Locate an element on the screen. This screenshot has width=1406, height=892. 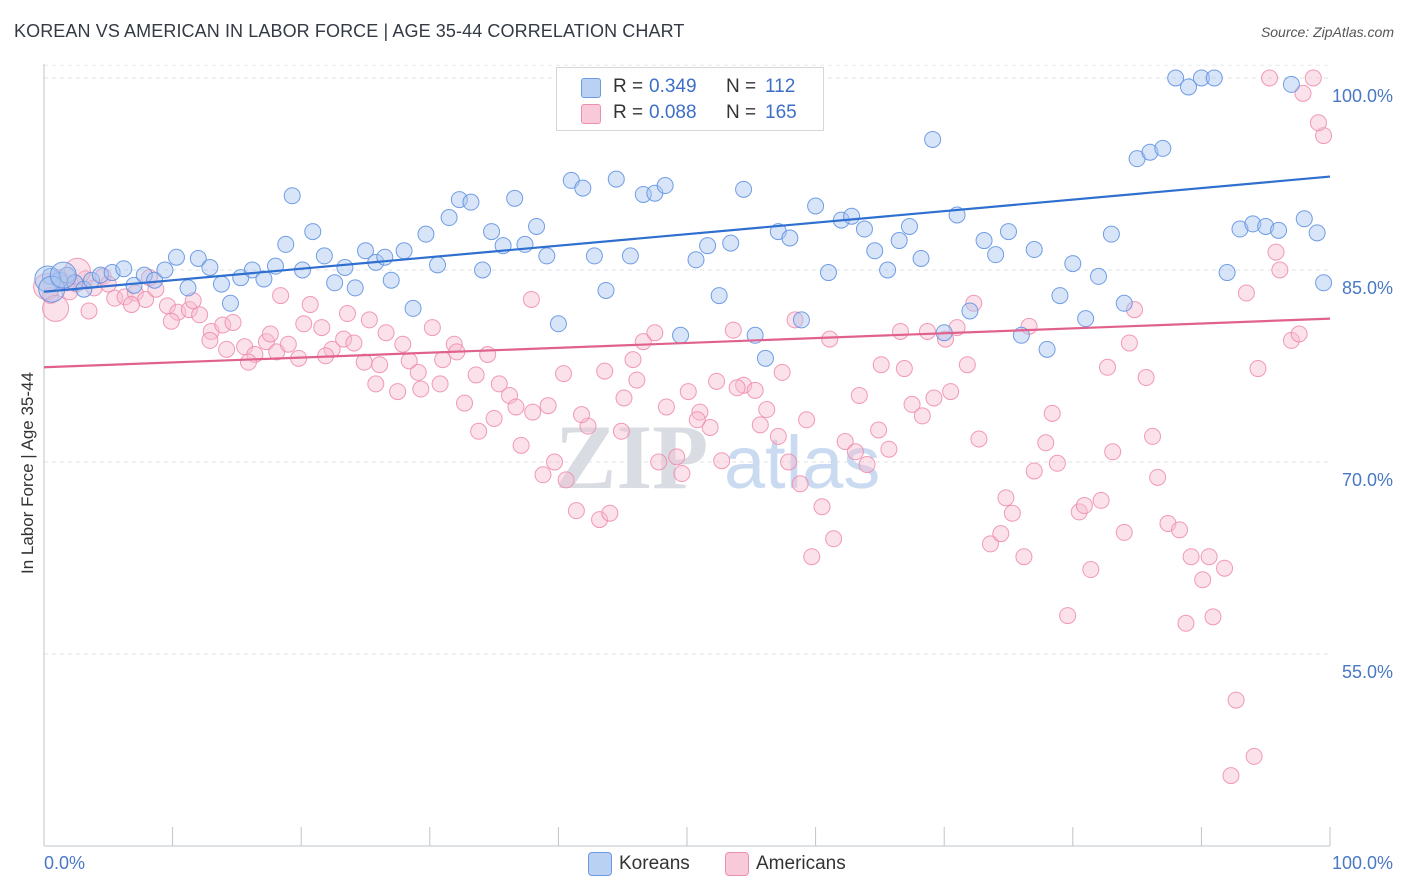
x-tick-label-max: 100.0% is located at coordinates (1362, 863).